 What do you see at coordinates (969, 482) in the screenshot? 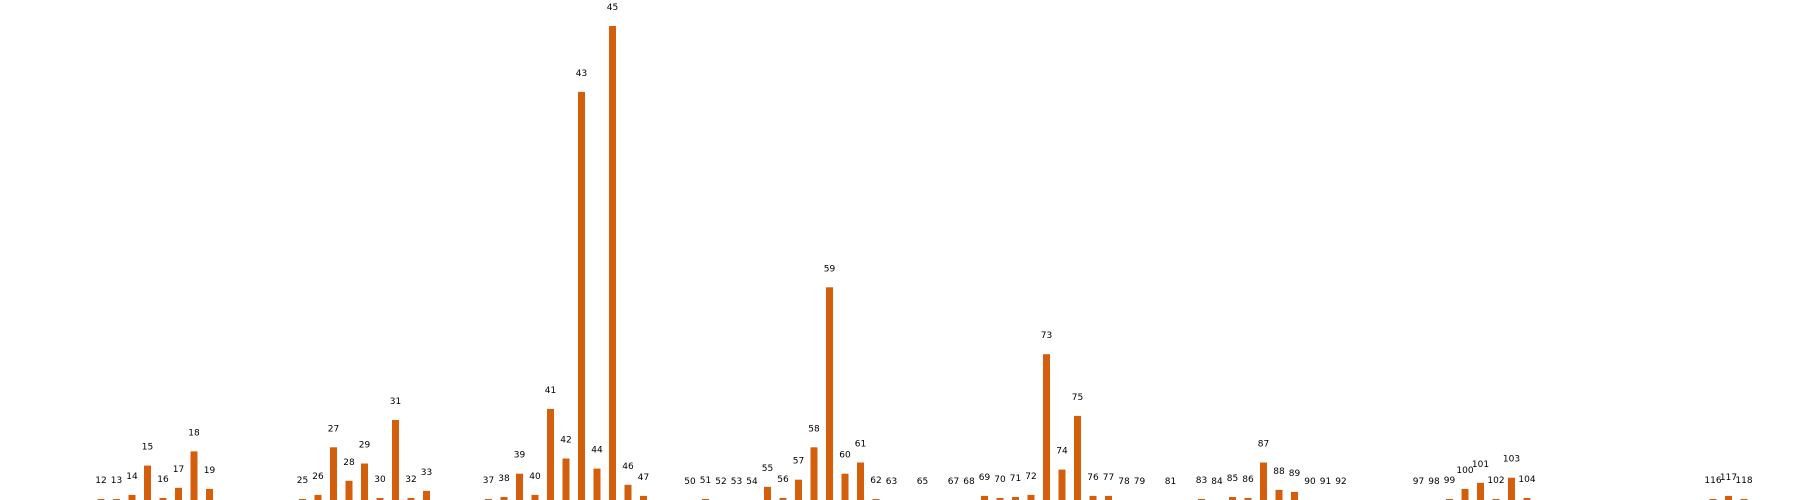
I see `data-label-68: 68` at bounding box center [969, 482].